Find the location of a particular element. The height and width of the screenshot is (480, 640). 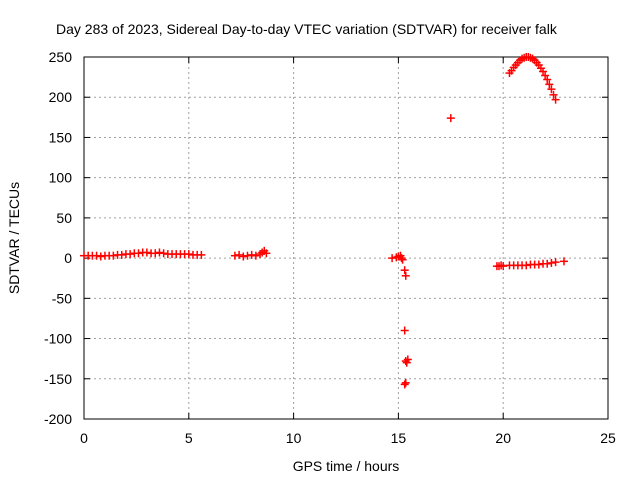

x-tick-label: 10 is located at coordinates (294, 438).